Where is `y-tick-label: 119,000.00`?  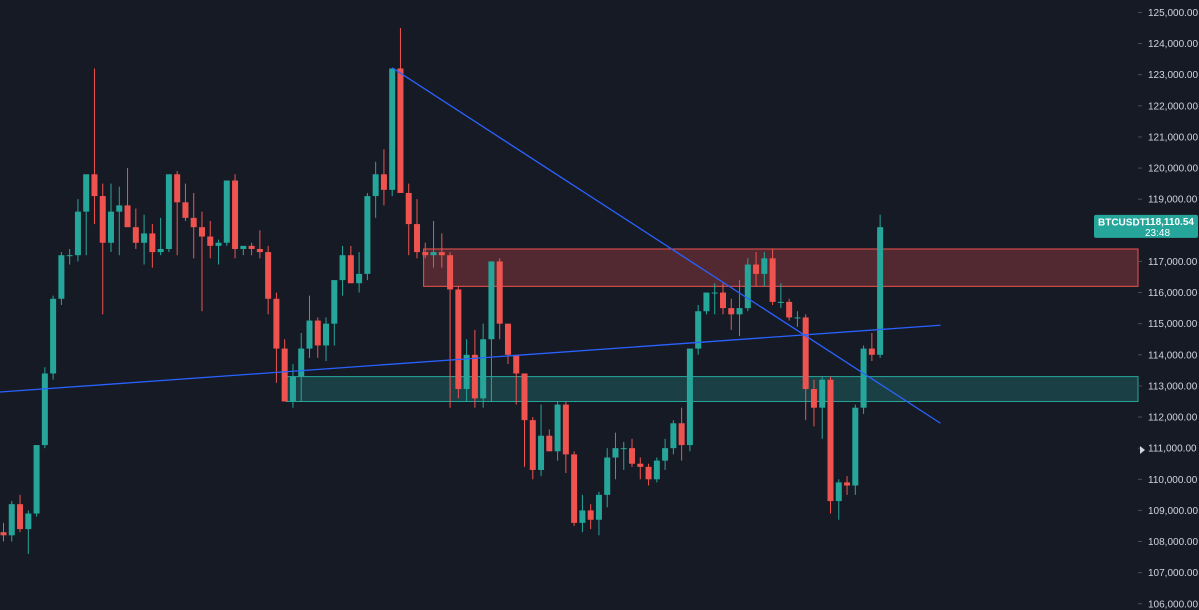
y-tick-label: 119,000.00 is located at coordinates (1173, 200).